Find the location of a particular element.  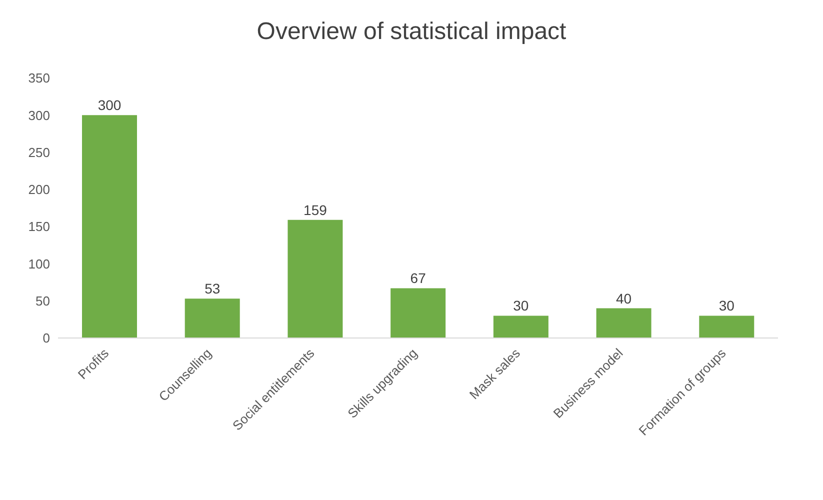

data-label: 300 is located at coordinates (110, 105).